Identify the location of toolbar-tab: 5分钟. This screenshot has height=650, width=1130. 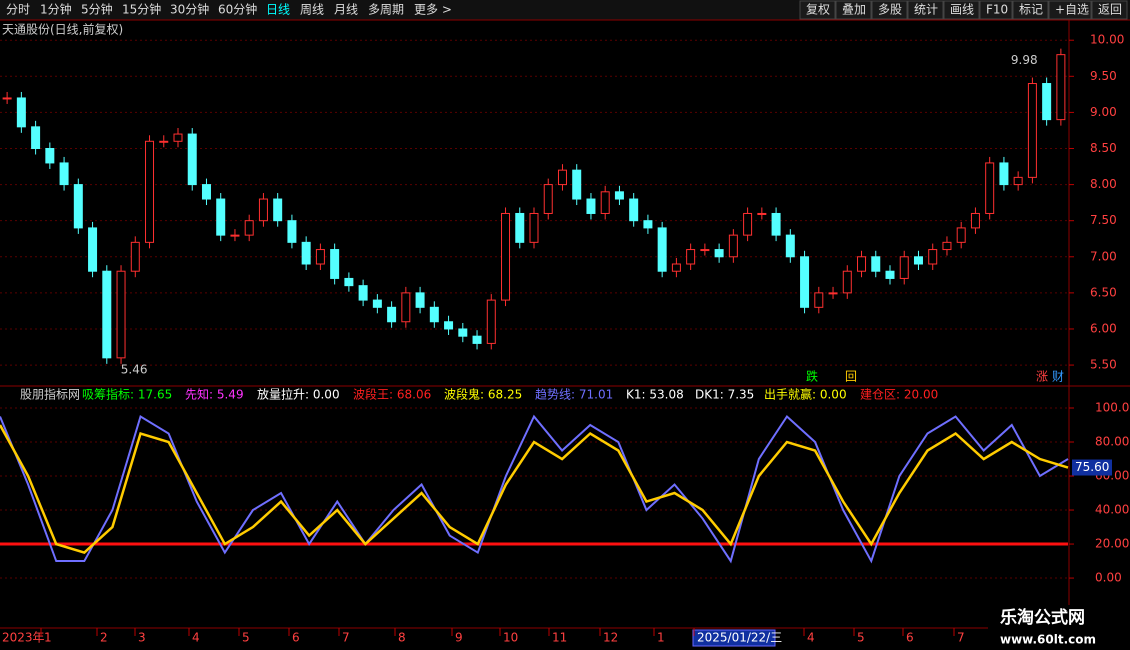
(97, 9).